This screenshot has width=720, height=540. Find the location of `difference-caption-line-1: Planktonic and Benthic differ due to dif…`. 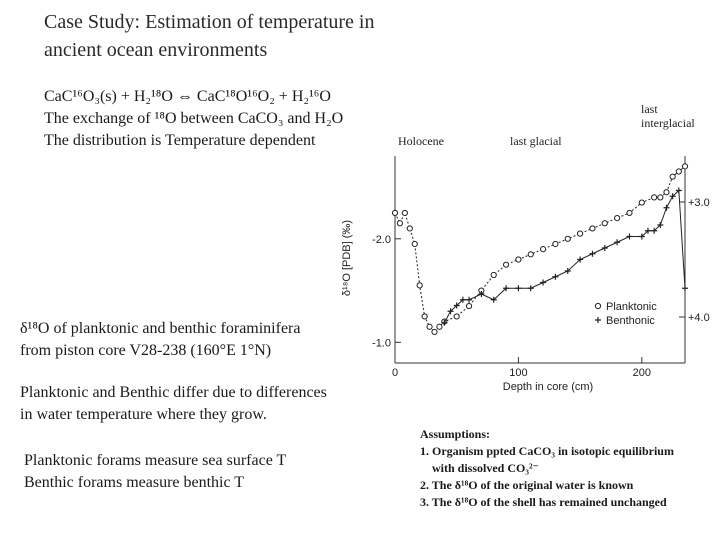

difference-caption-line-1: Planktonic and Benthic differ due to dif… is located at coordinates (173, 392).